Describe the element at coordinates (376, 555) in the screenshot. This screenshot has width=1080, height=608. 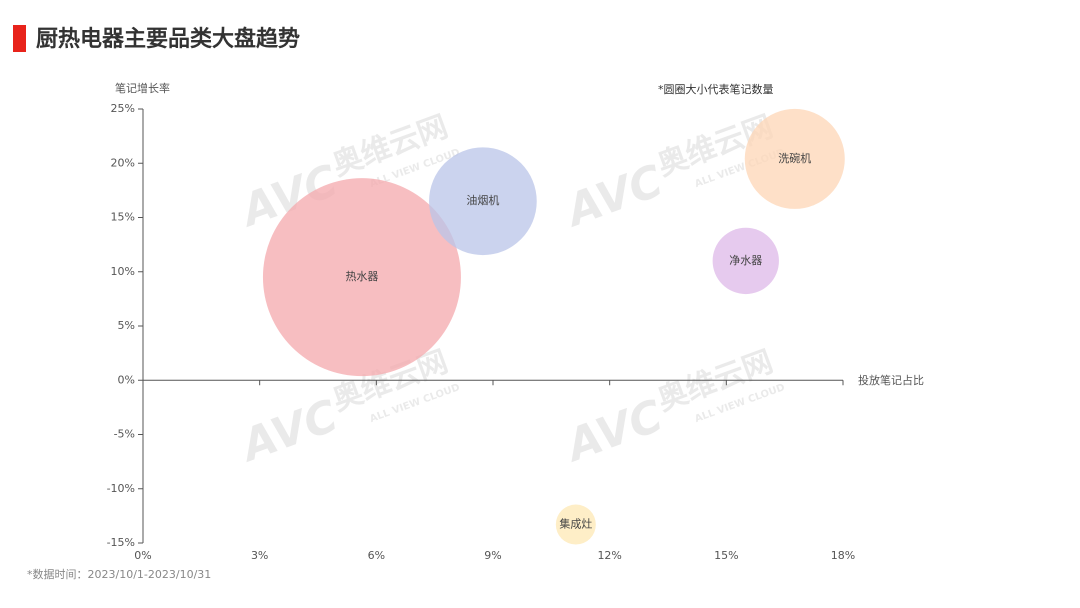
I see `x-tick-label: 6%` at that location.